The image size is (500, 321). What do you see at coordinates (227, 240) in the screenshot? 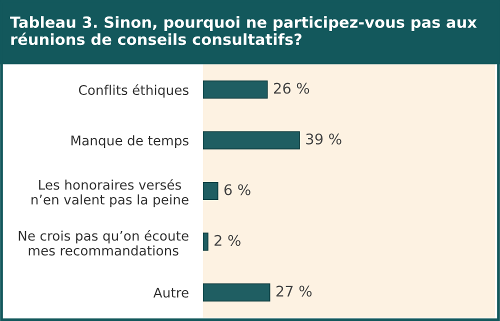
I see `data-label: 2 %` at bounding box center [227, 240].